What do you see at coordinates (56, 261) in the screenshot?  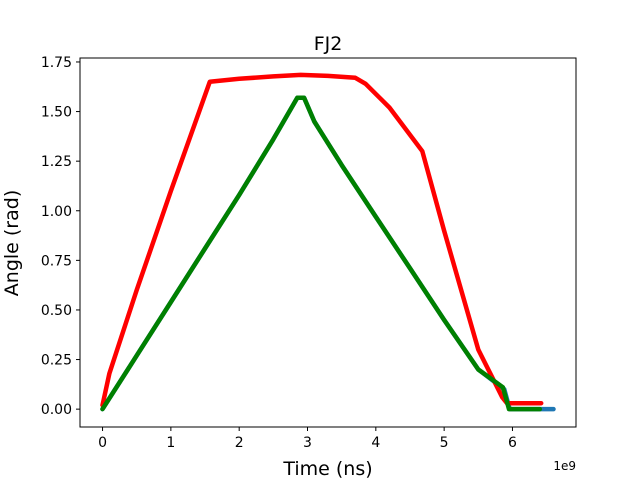 I see `y-tick-label: 0.75` at bounding box center [56, 261].